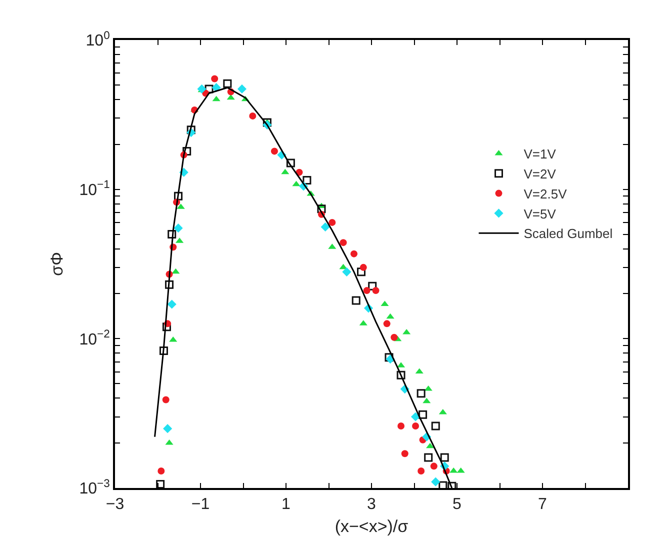  What do you see at coordinates (200, 505) in the screenshot?
I see `x-tick-label: −1` at bounding box center [200, 505].